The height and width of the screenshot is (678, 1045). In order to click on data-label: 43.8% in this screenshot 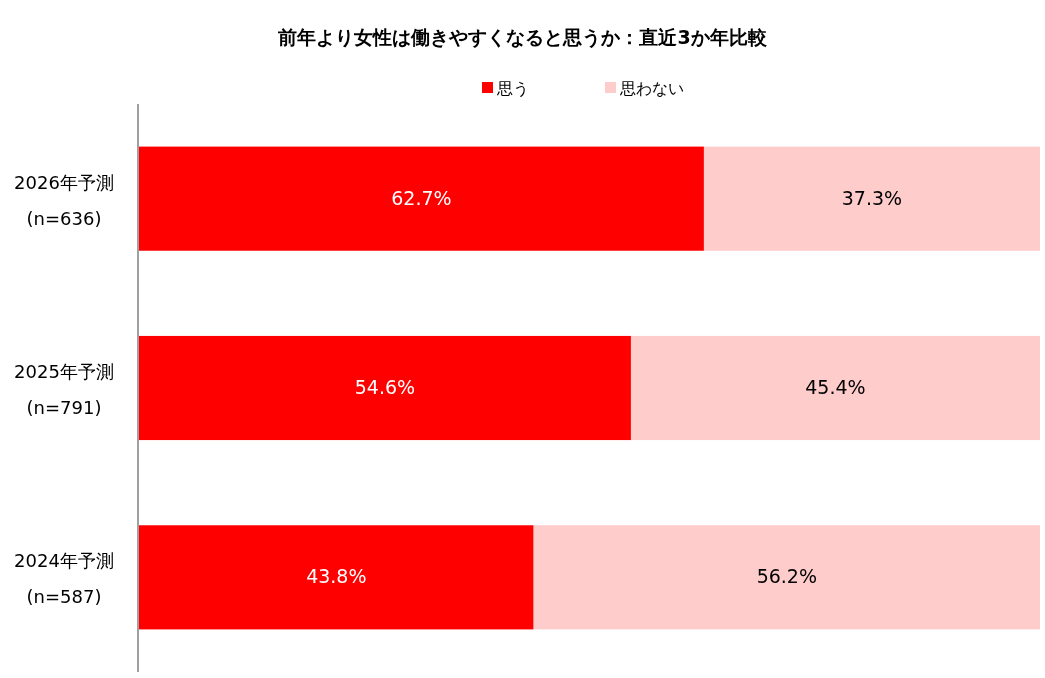, I will do `click(336, 576)`.